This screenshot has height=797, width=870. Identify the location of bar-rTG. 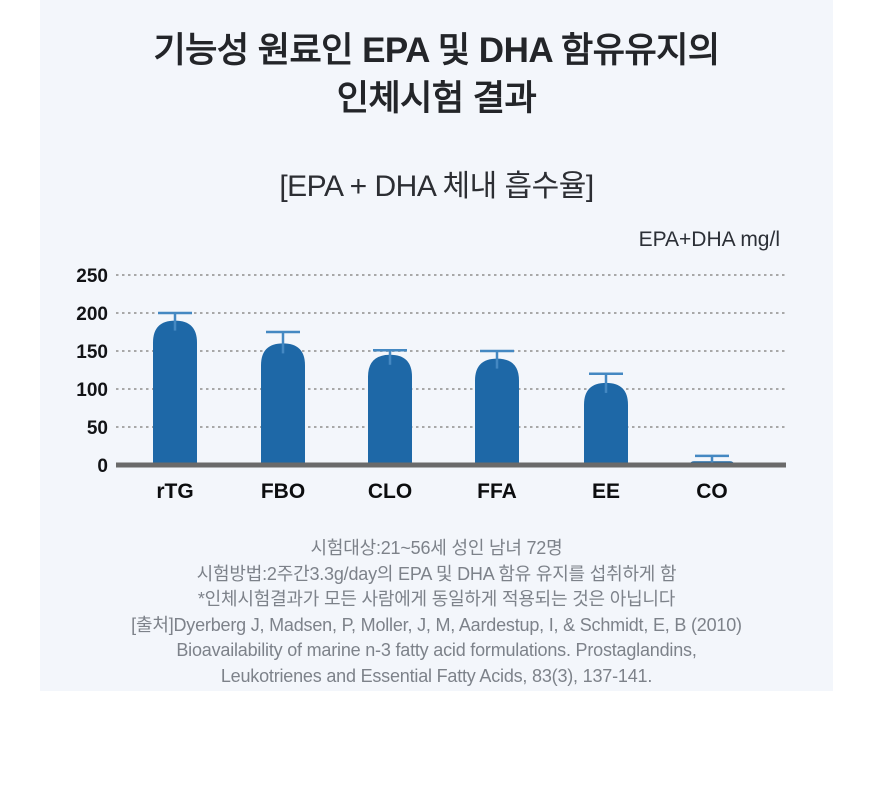
(175, 392).